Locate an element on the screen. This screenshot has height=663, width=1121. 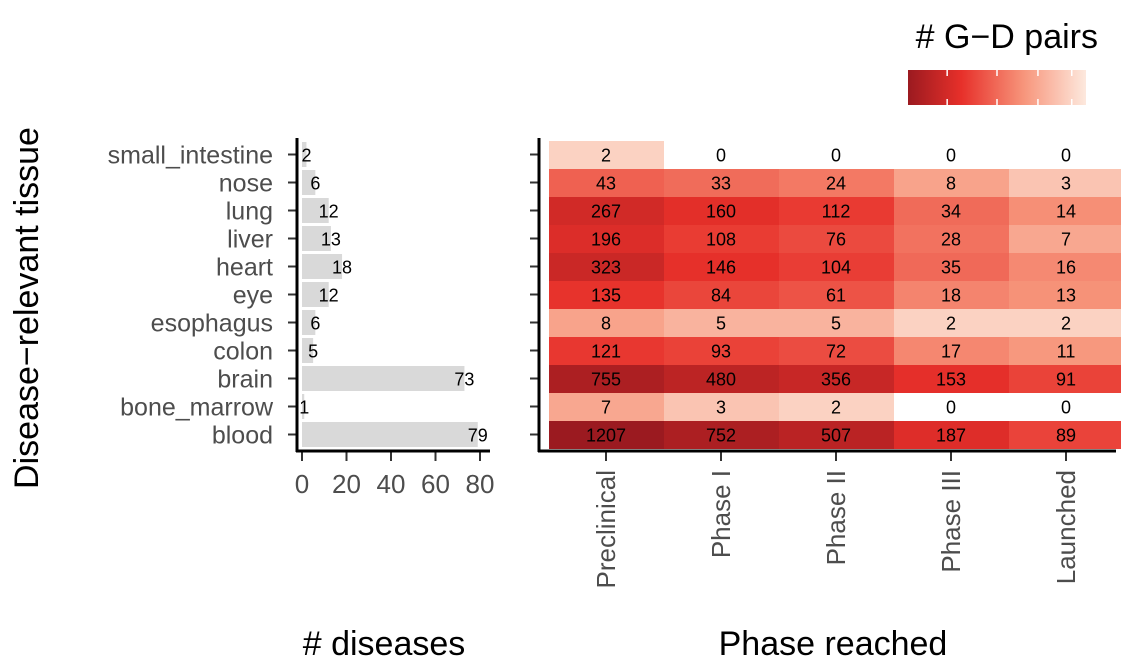
heatmap-cell-small-intestine-phase-iii is located at coordinates (951, 155).